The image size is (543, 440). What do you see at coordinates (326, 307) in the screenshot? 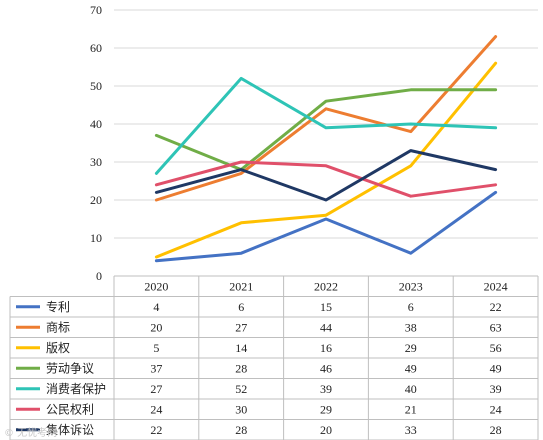
I see `data-label: 15` at bounding box center [326, 307].